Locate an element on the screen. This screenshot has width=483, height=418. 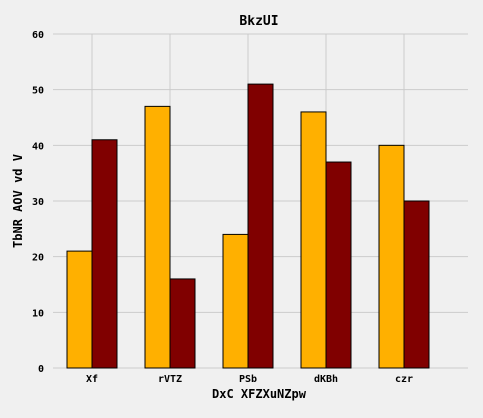
bar-series-1-czr is located at coordinates (391, 256).